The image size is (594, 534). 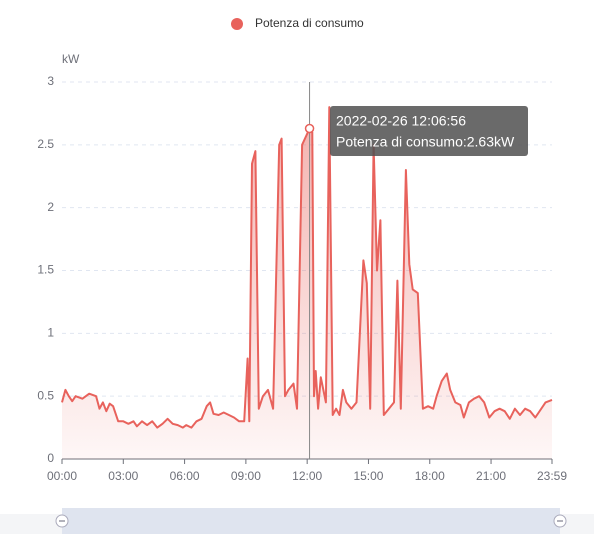 What do you see at coordinates (50, 207) in the screenshot?
I see `y-tick-label: 2` at bounding box center [50, 207].